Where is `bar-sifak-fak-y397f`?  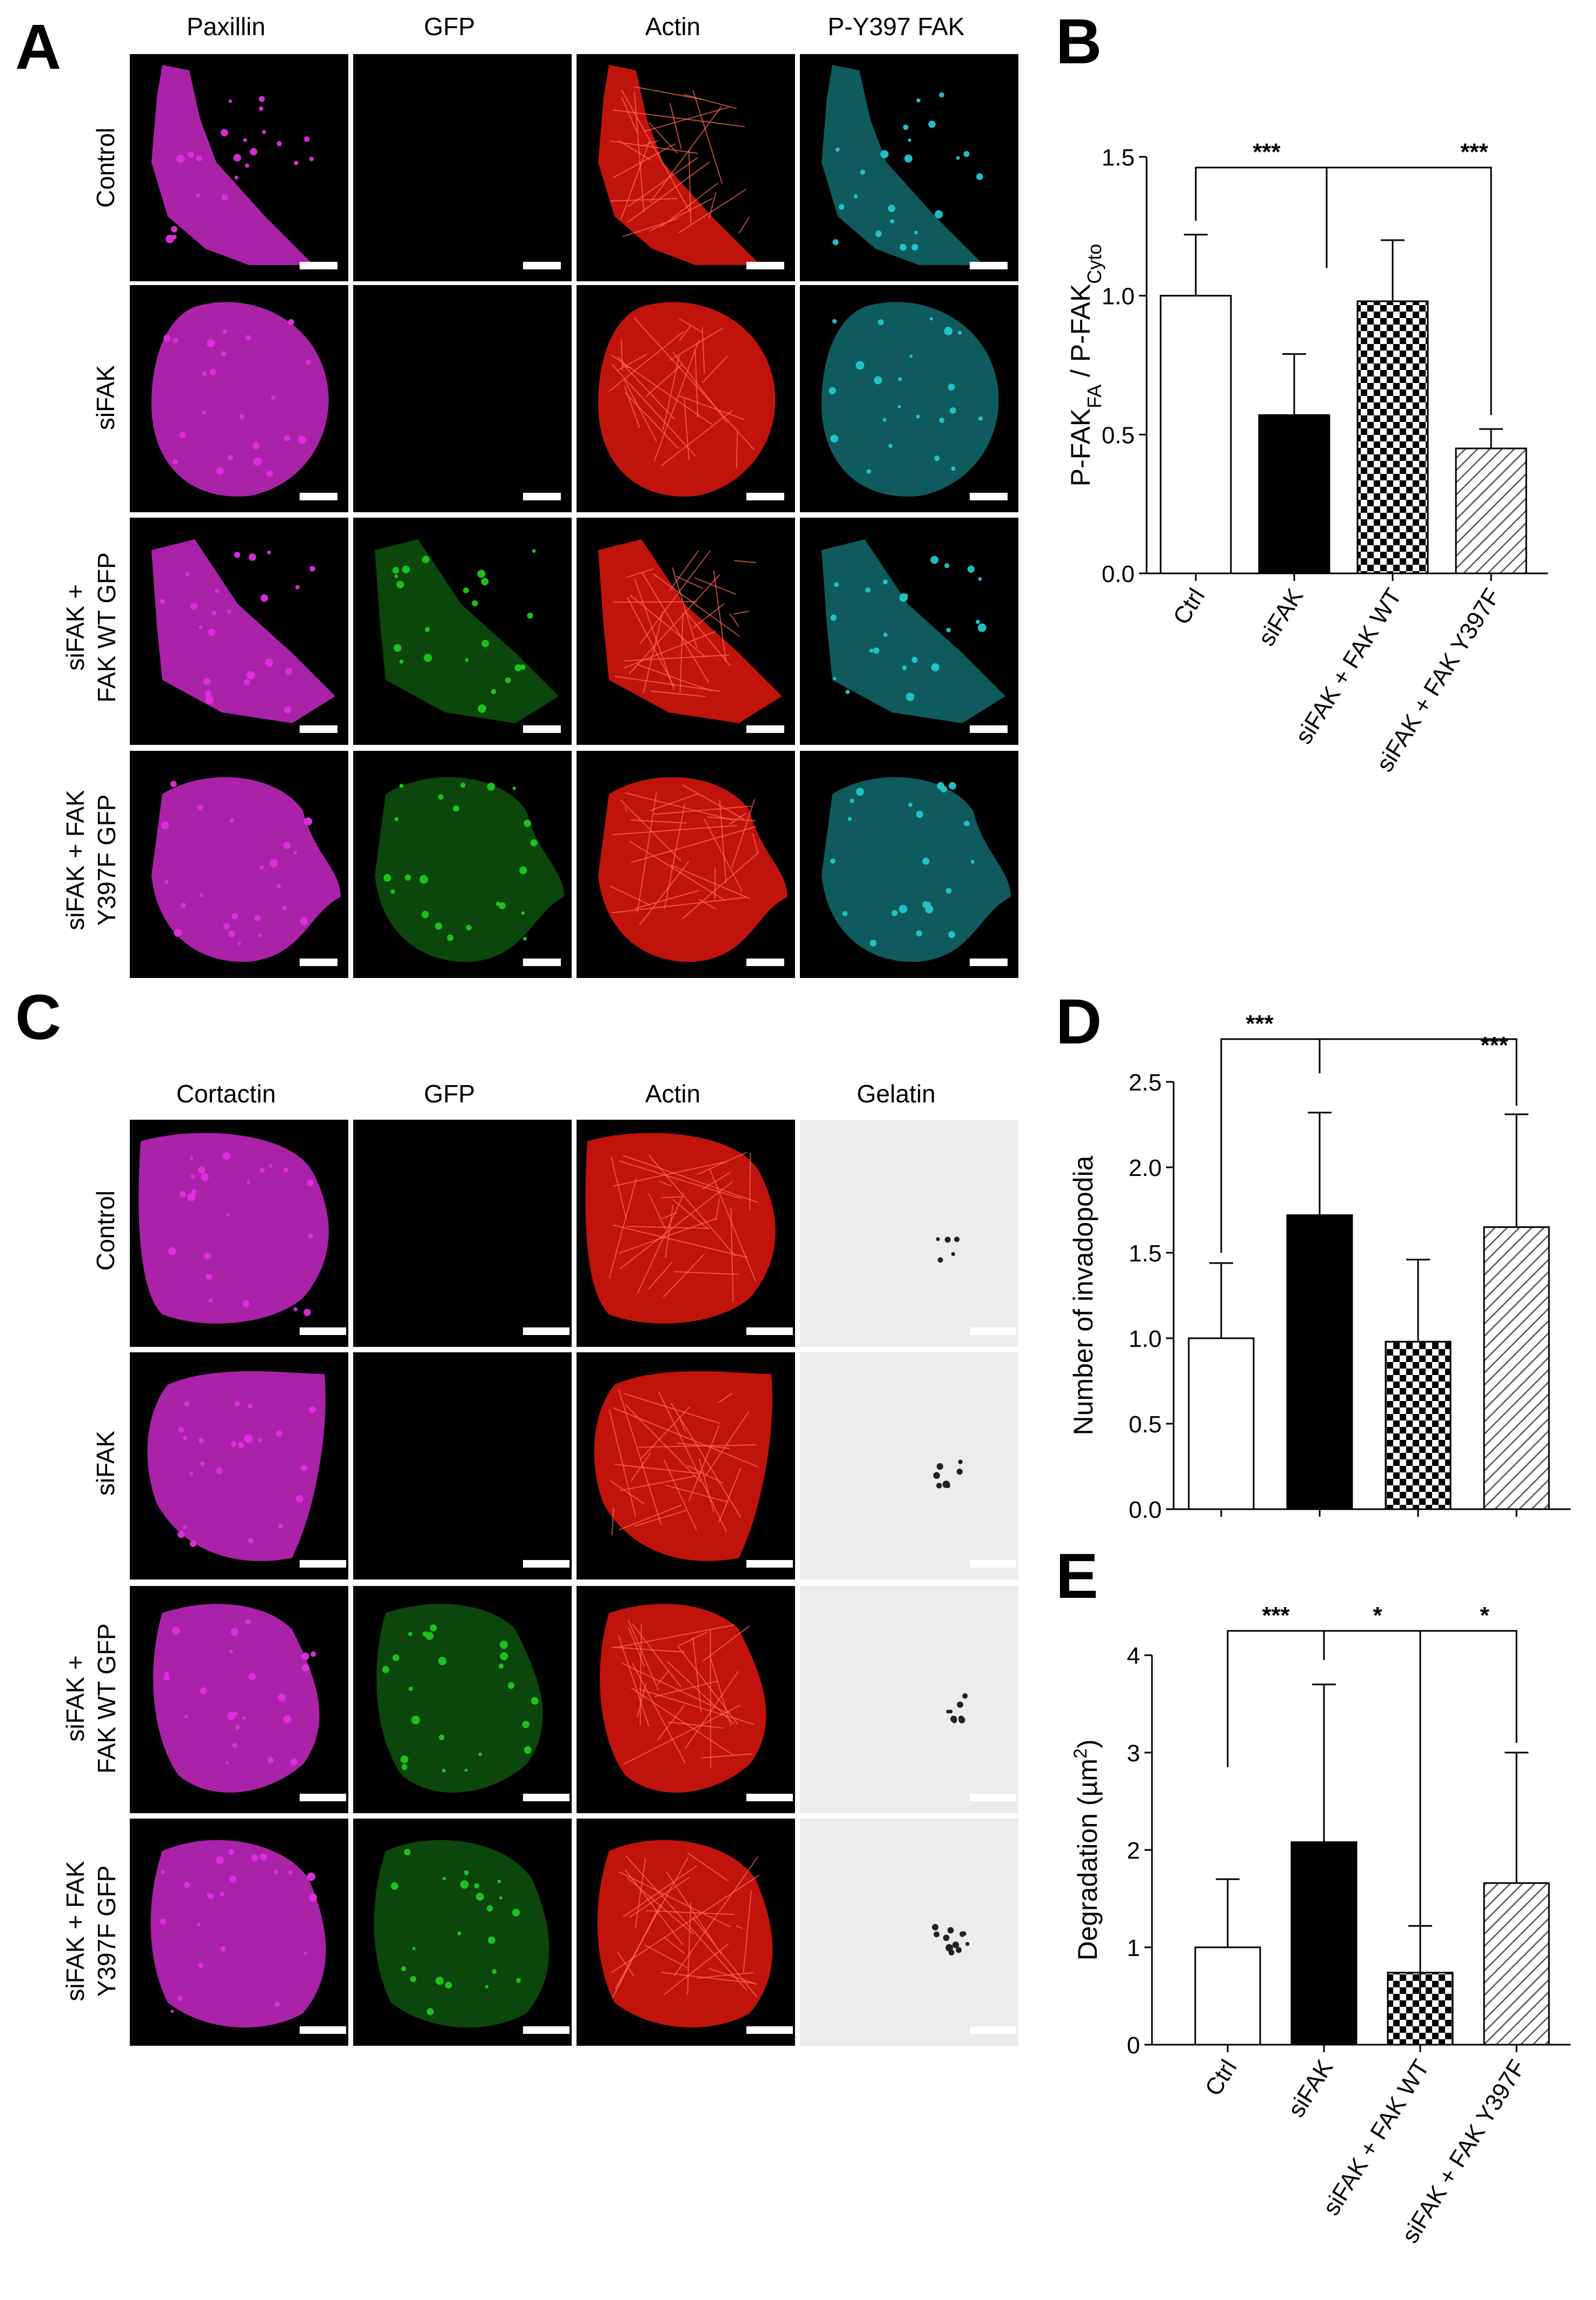
bar-sifak-fak-y397f is located at coordinates (1516, 1368).